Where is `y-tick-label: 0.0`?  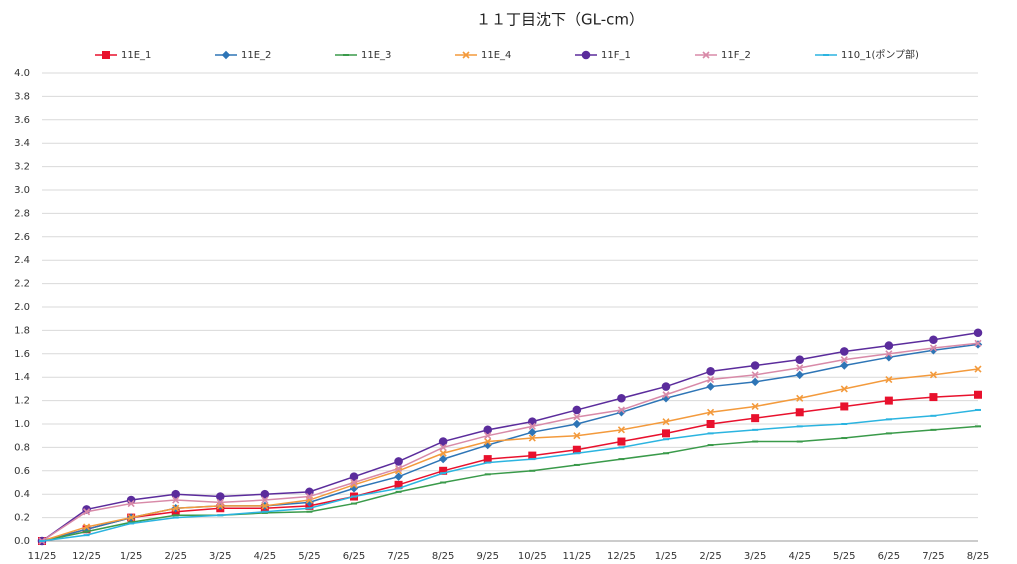
y-tick-label: 0.0 is located at coordinates (22, 541).